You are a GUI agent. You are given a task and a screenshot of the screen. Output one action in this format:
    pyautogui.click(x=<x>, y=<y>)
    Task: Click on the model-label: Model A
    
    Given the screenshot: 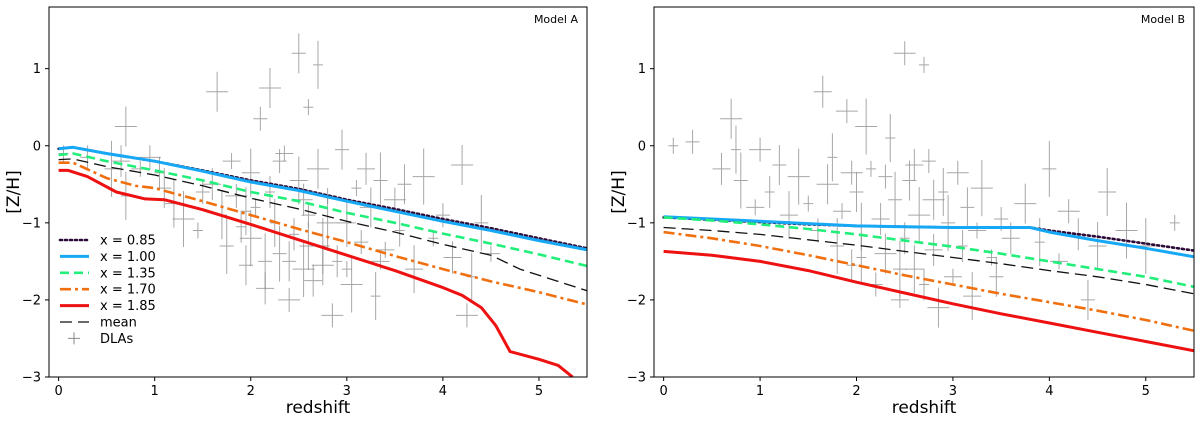 What is the action you would take?
    pyautogui.click(x=556, y=19)
    